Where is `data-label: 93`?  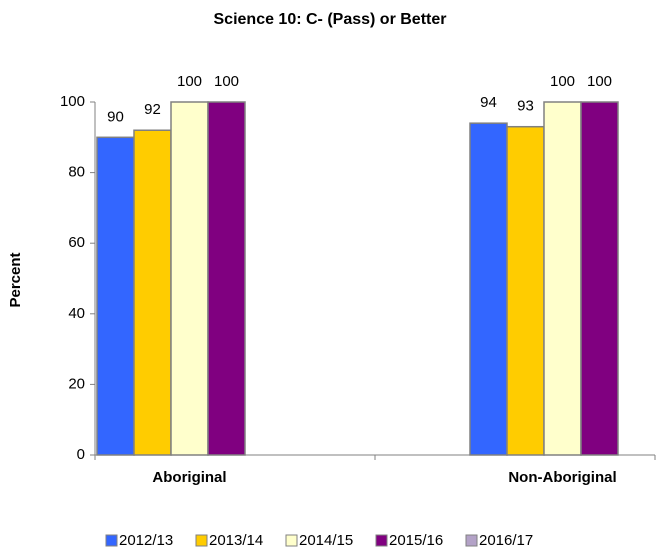
data-label: 93 is located at coordinates (525, 106).